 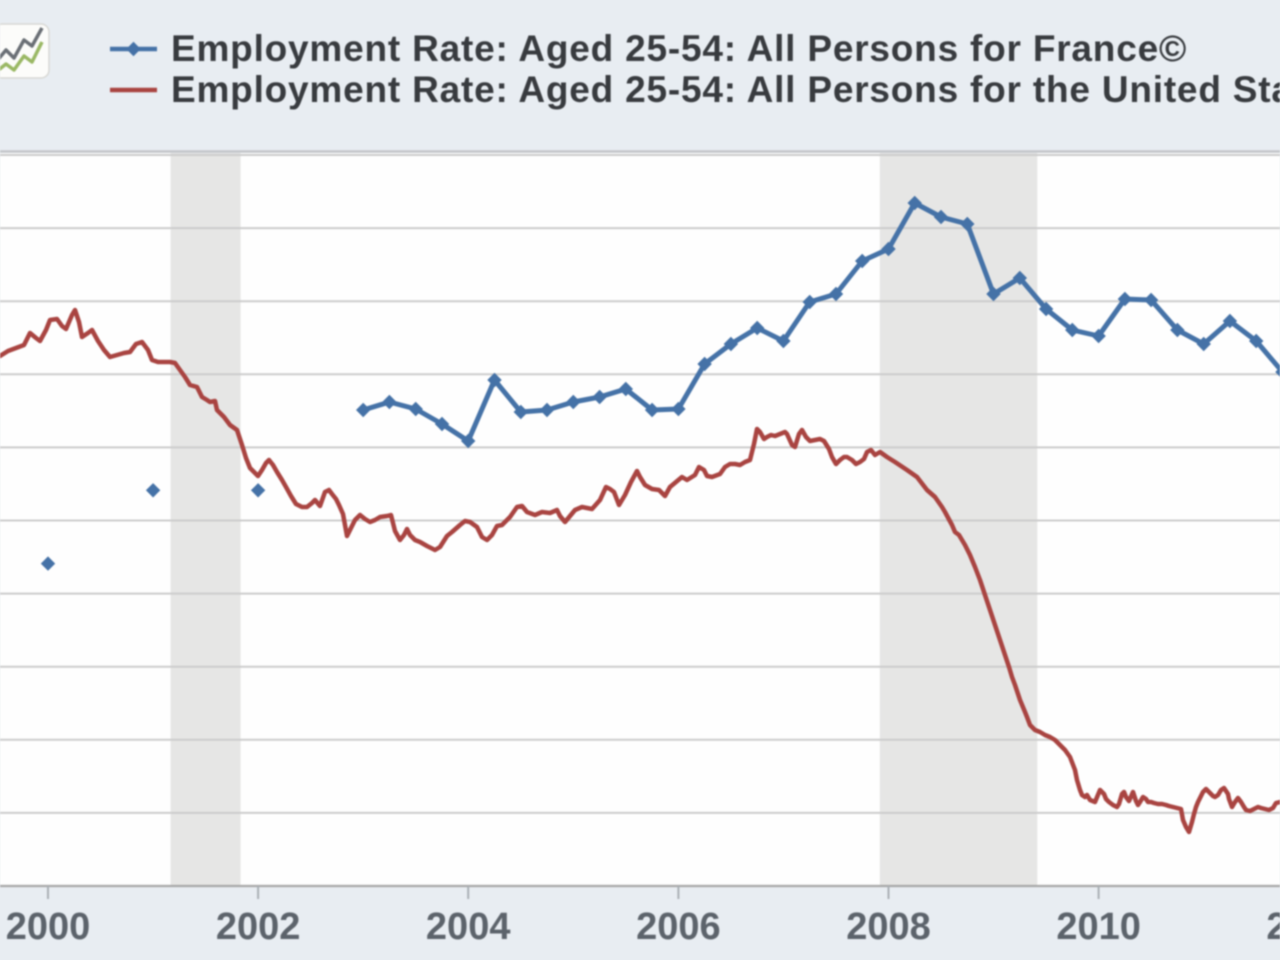 I want to click on svg-text: 2004, so click(x=468, y=927).